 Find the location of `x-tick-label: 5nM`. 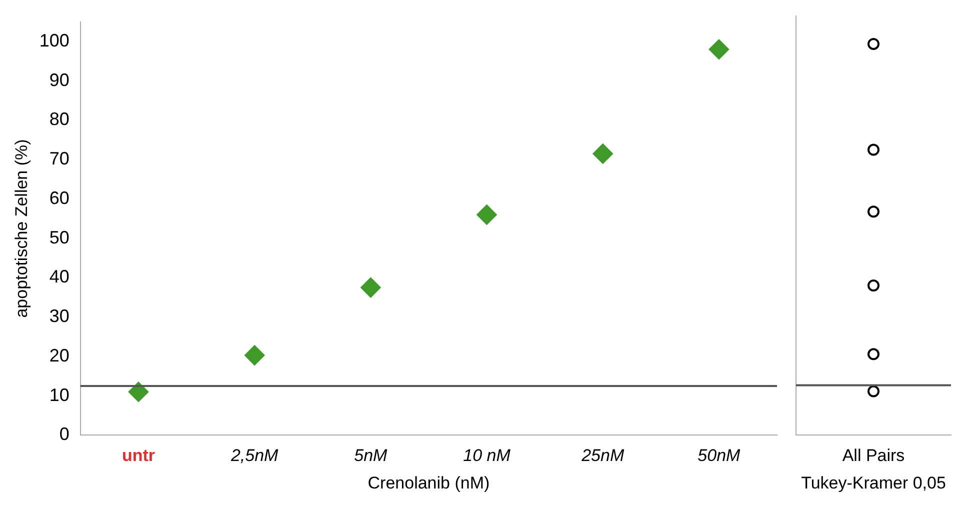

x-tick-label: 5nM is located at coordinates (371, 456).